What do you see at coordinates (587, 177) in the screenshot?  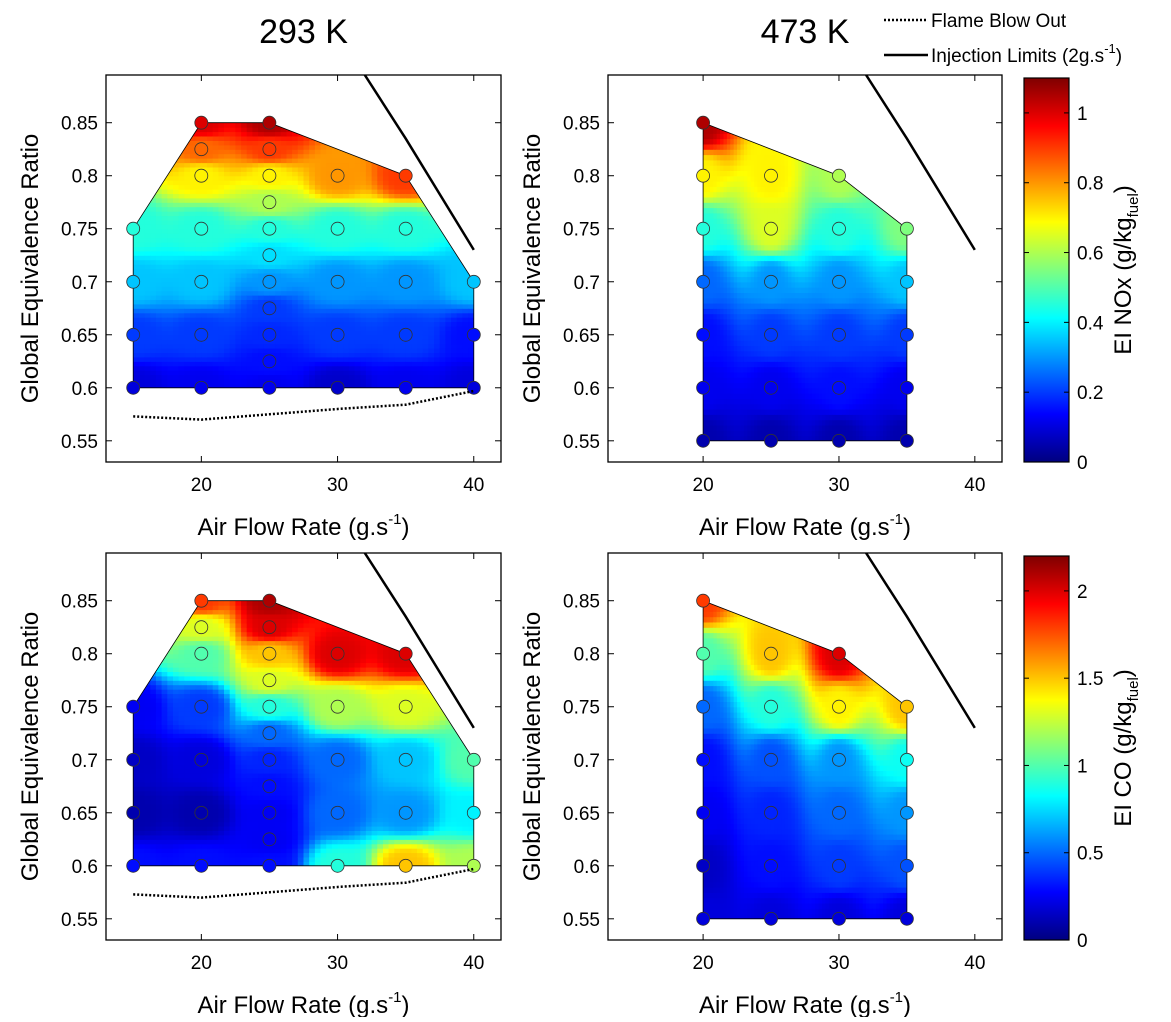 I see `y-tick-label: 0.8` at bounding box center [587, 177].